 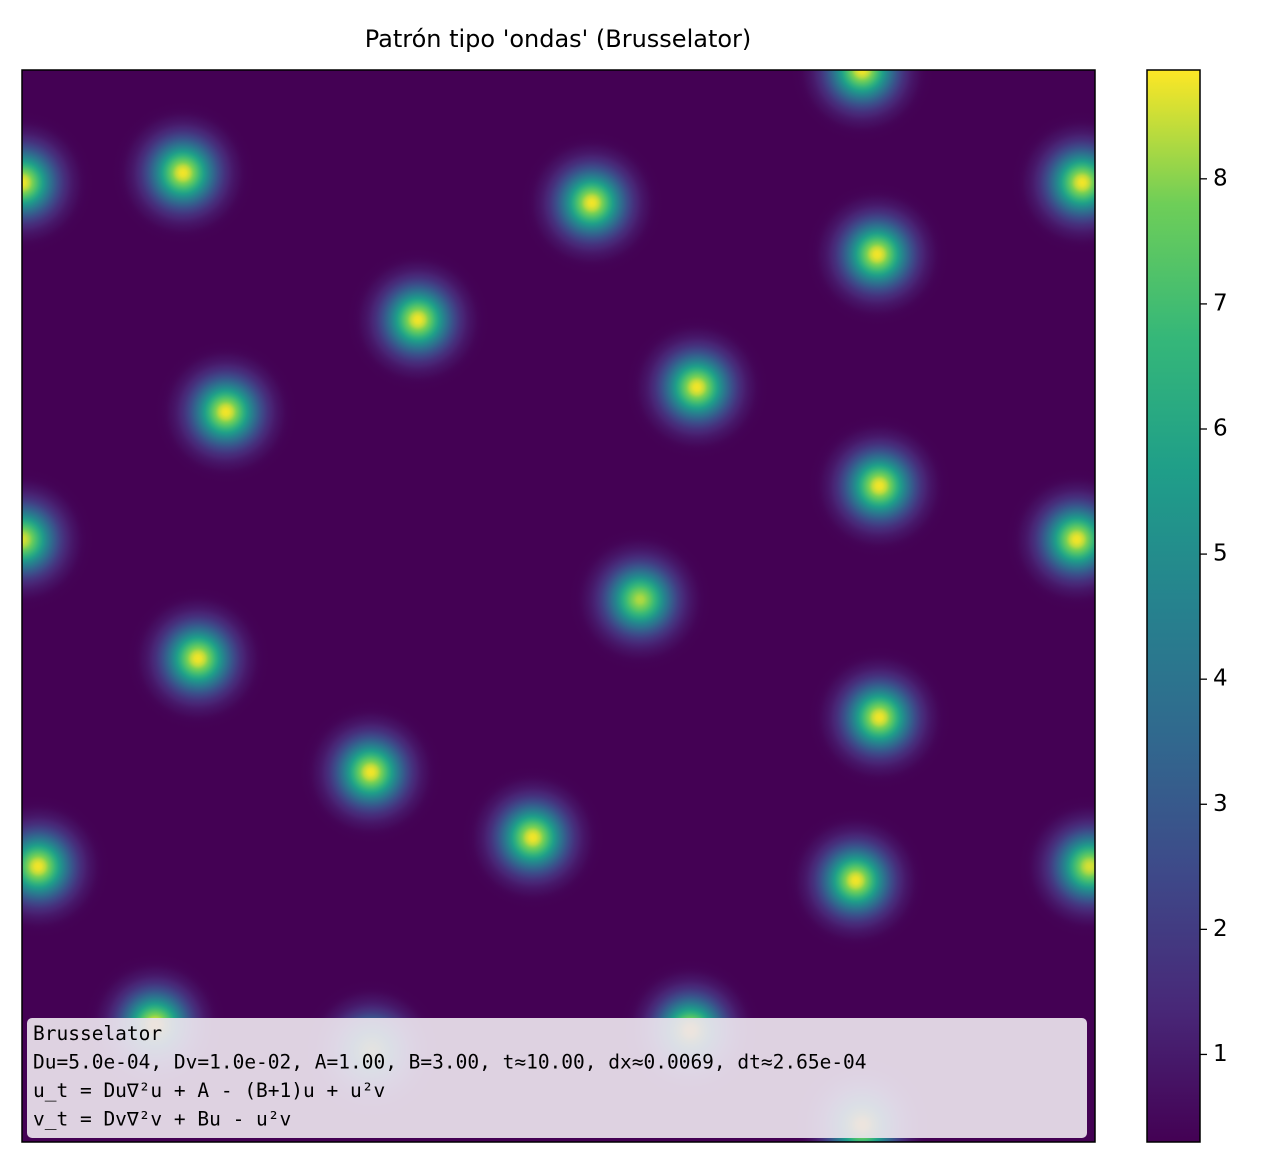 What do you see at coordinates (1220, 303) in the screenshot?
I see `colorbar-tick-label: 7` at bounding box center [1220, 303].